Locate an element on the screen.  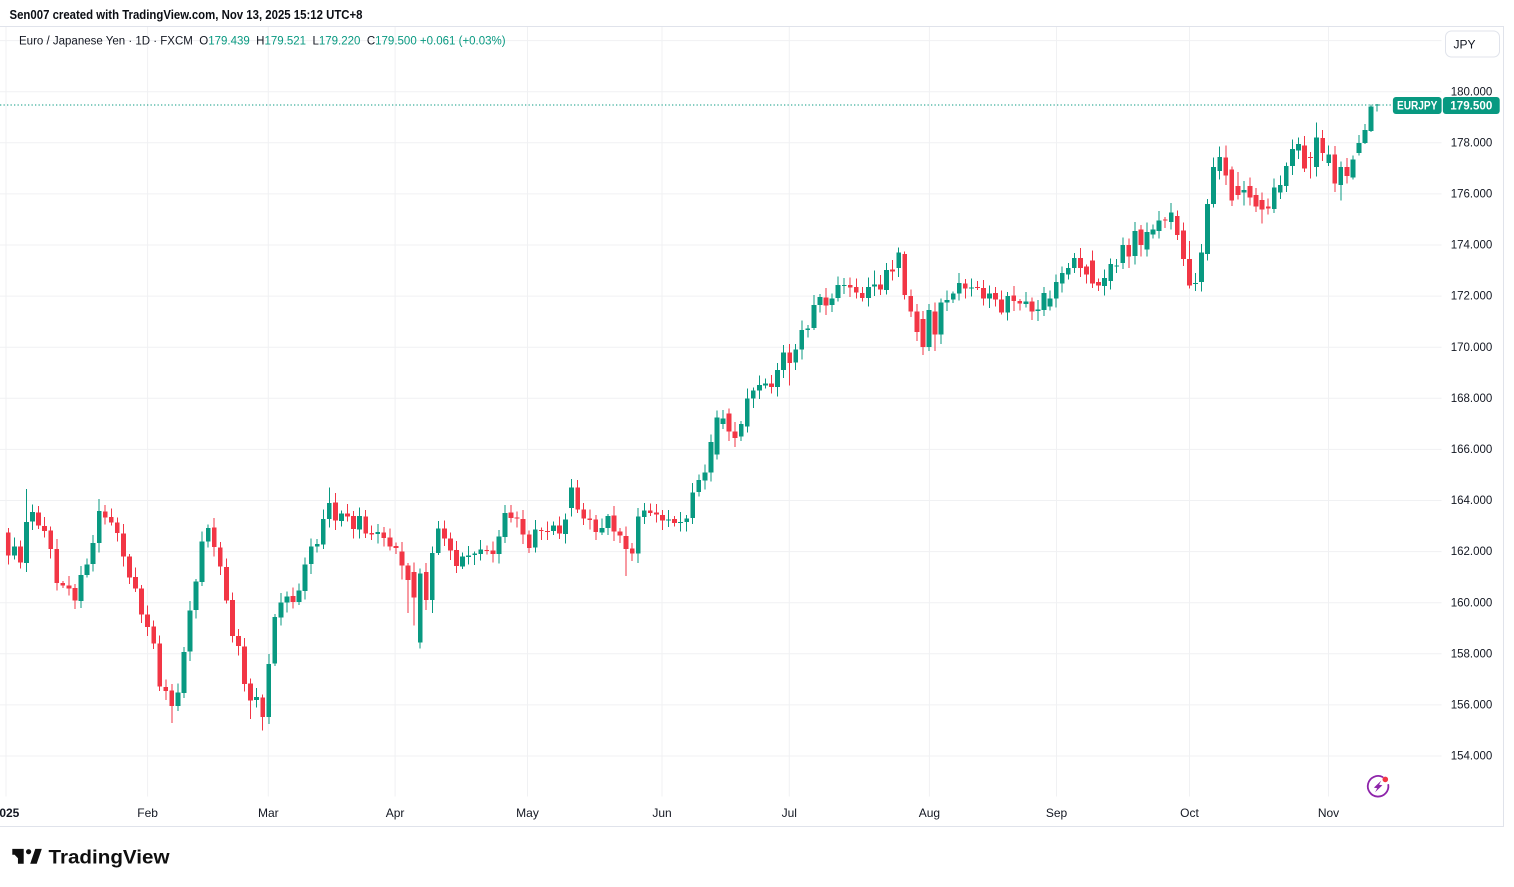
svg-text: May is located at coordinates (527, 813).